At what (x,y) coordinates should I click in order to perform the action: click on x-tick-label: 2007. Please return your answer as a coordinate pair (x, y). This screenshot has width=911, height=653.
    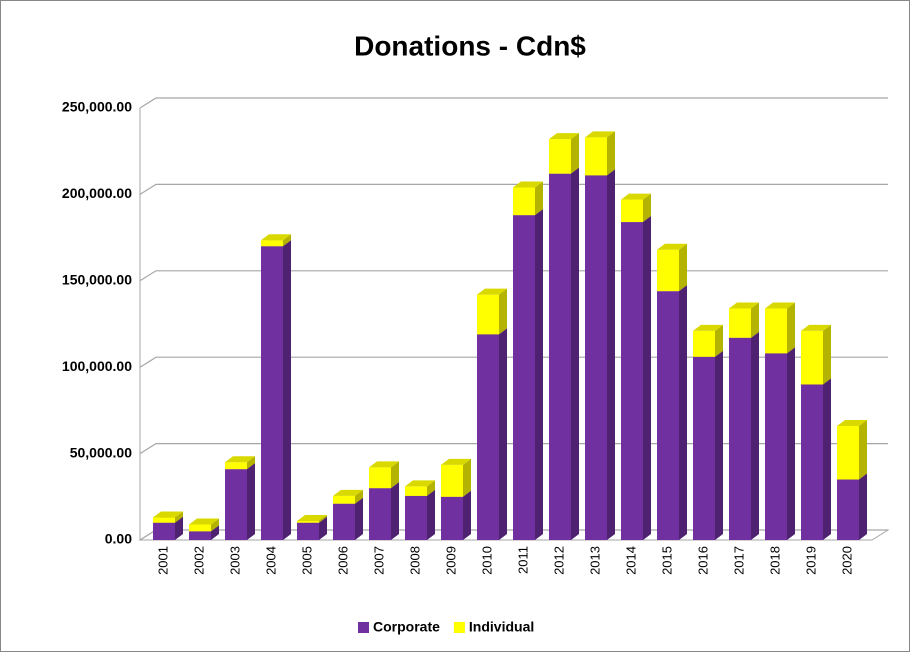
    Looking at the image, I should click on (378, 560).